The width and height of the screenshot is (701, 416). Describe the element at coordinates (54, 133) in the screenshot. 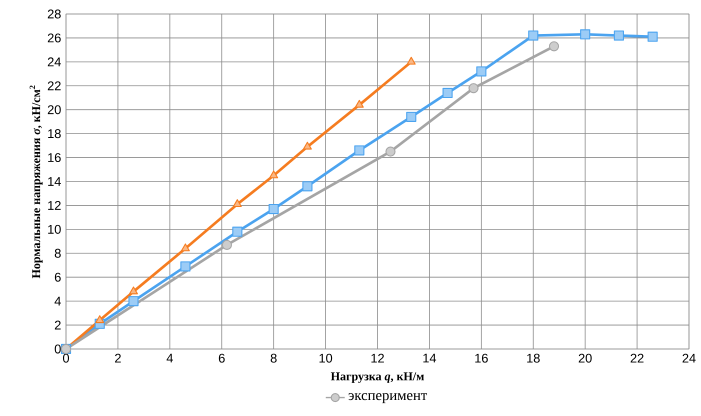

I see `y-tick-label: 18` at that location.